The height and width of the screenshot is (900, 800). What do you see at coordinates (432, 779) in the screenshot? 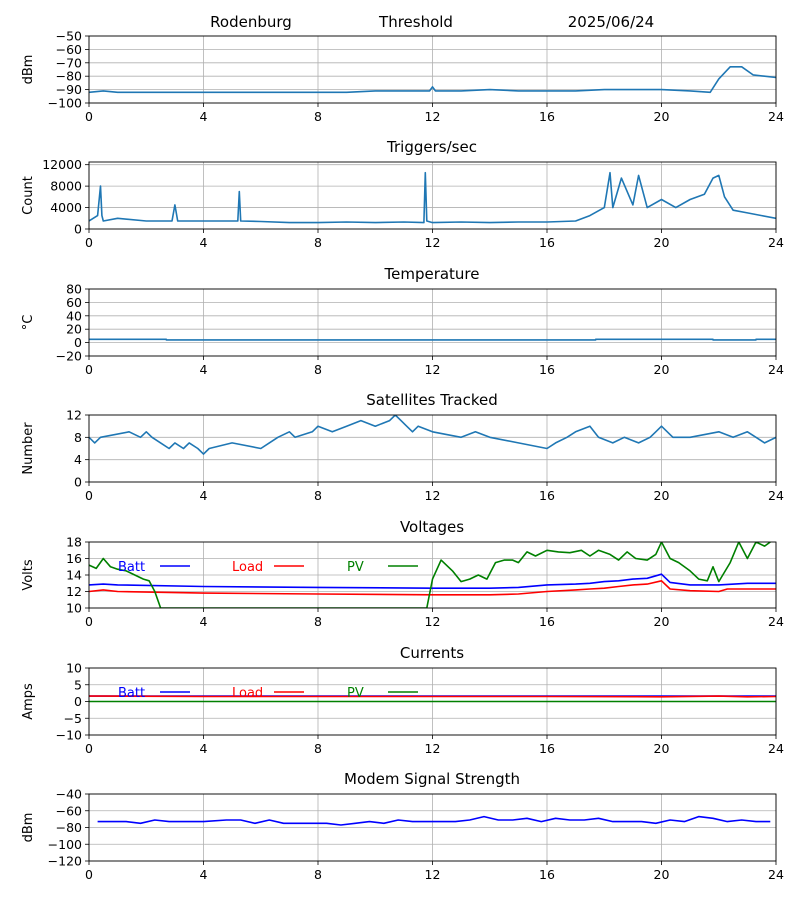
I see `chart-title: Modem Signal Strength` at bounding box center [432, 779].